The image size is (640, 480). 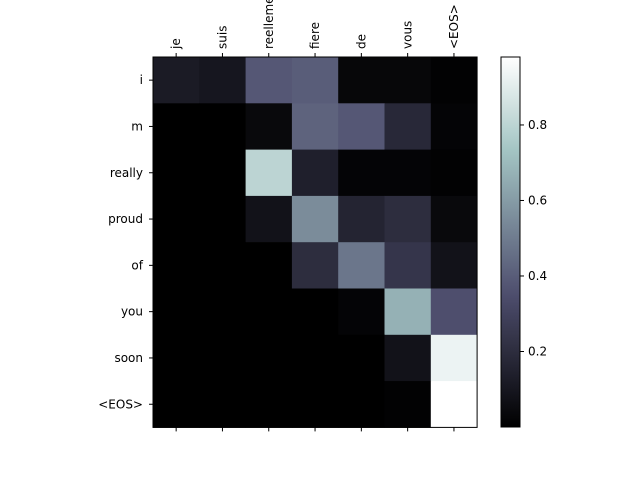 I want to click on y-tick-label: proud, so click(x=125, y=219).